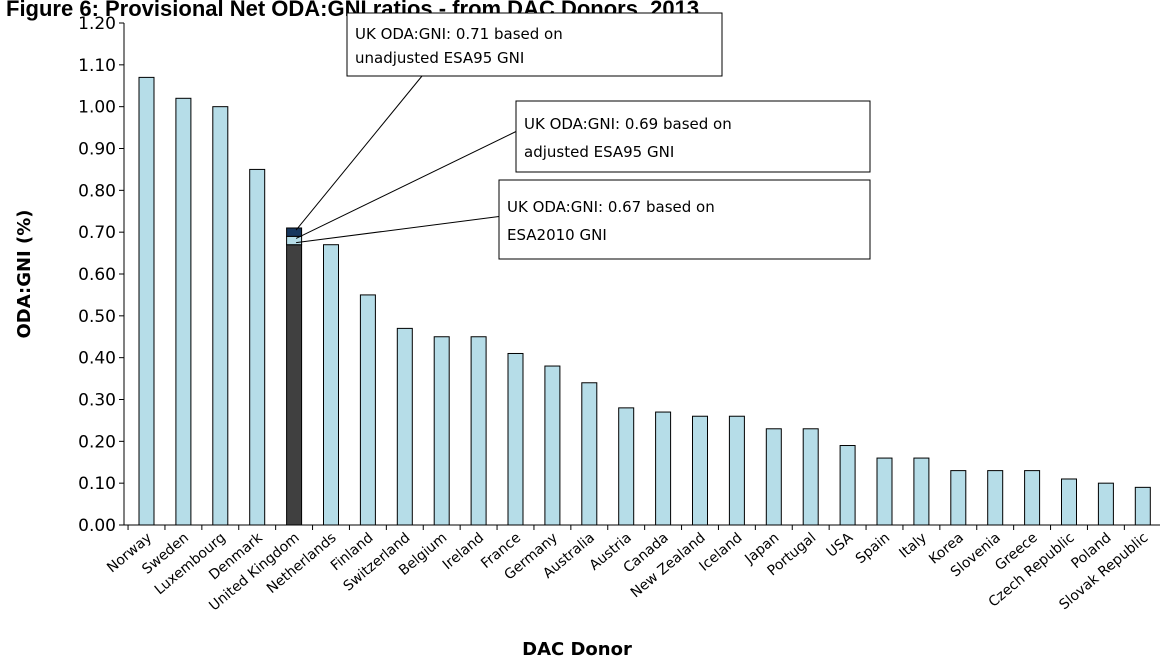 The image size is (1160, 659). I want to click on y-tick-label: 1.00, so click(97, 108).